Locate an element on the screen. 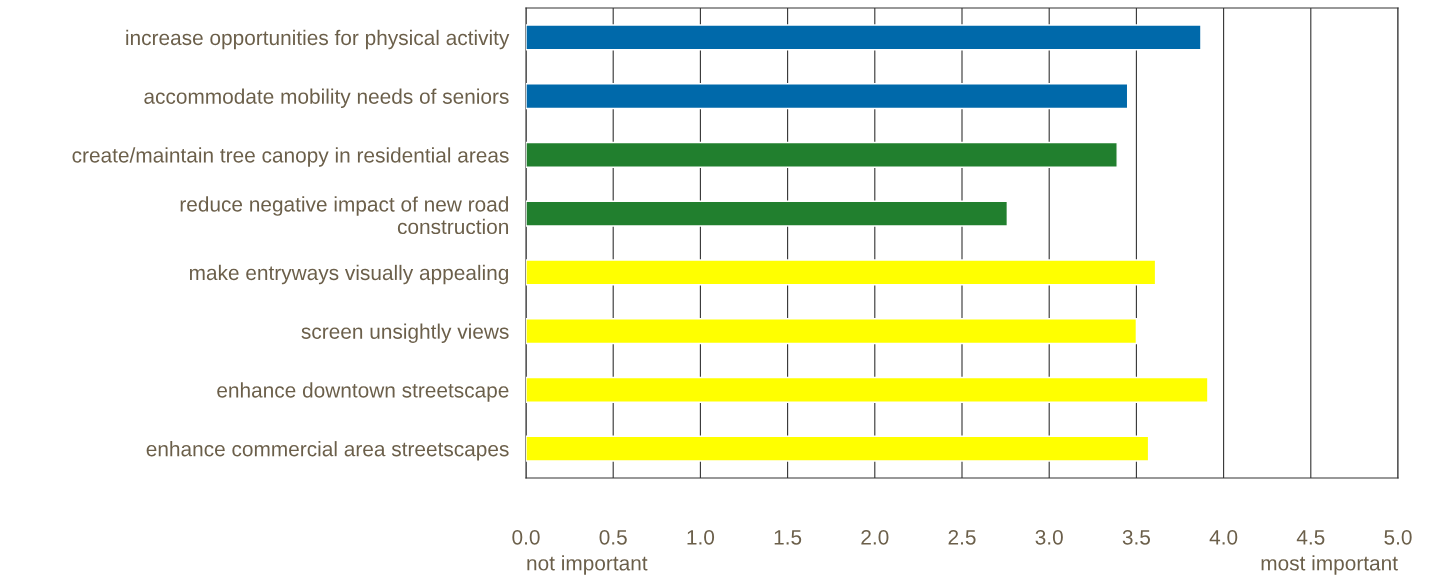 The height and width of the screenshot is (579, 1433). x-tick-label: 1.5 is located at coordinates (788, 537).